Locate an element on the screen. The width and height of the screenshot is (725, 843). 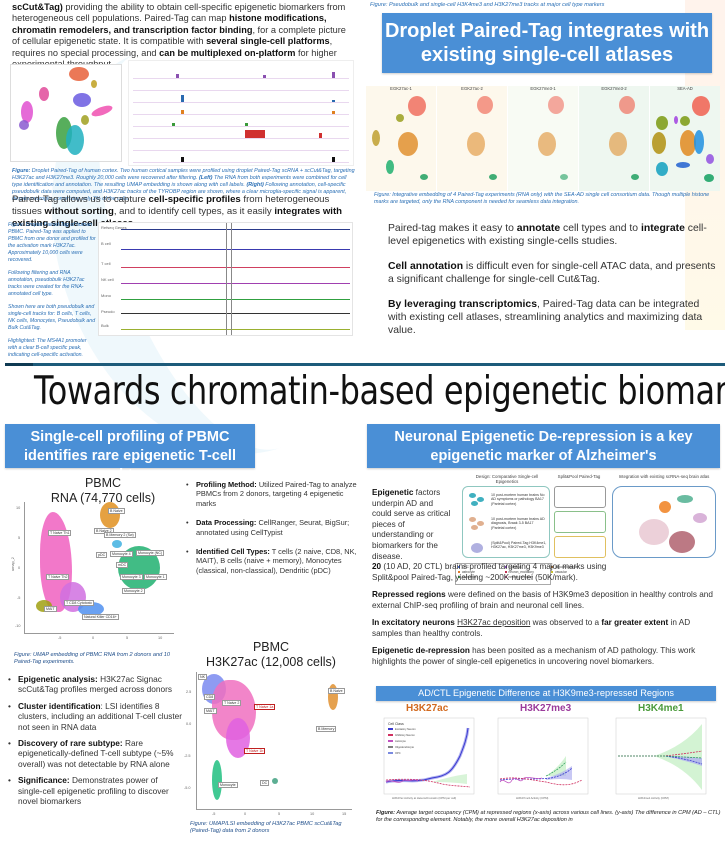
legend-item: microglia is located at coordinates (526, 567).